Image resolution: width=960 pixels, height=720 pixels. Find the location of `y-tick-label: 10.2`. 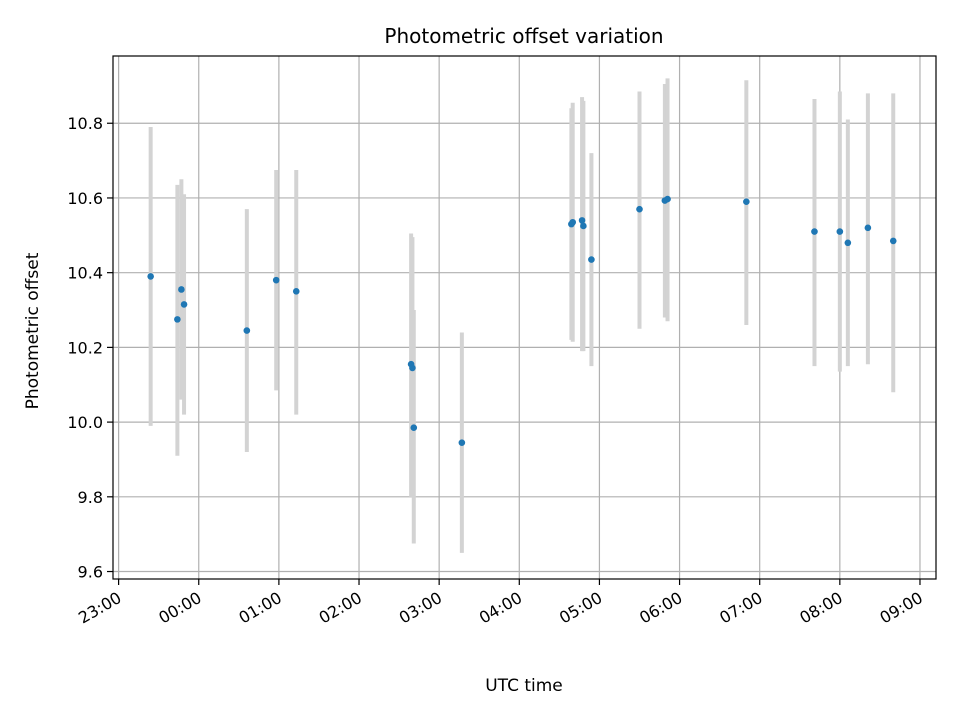

y-tick-label: 10.2 is located at coordinates (85, 347).